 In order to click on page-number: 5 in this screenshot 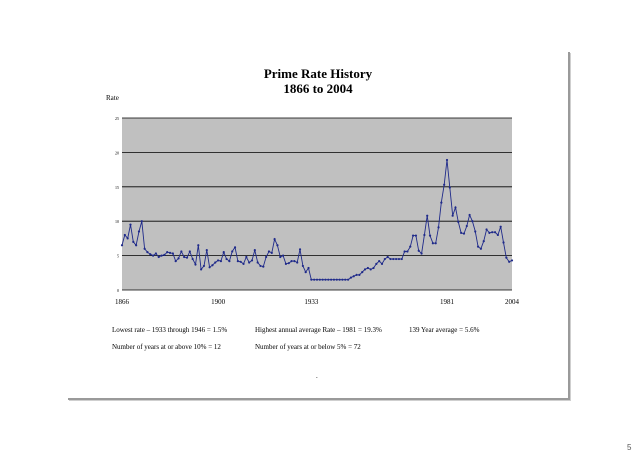, I will do `click(629, 447)`.